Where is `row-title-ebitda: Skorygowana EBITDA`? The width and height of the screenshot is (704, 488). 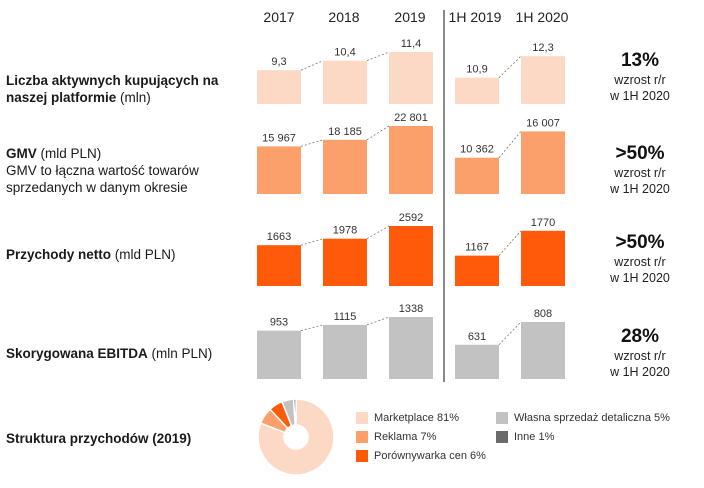 row-title-ebitda: Skorygowana EBITDA is located at coordinates (77, 353).